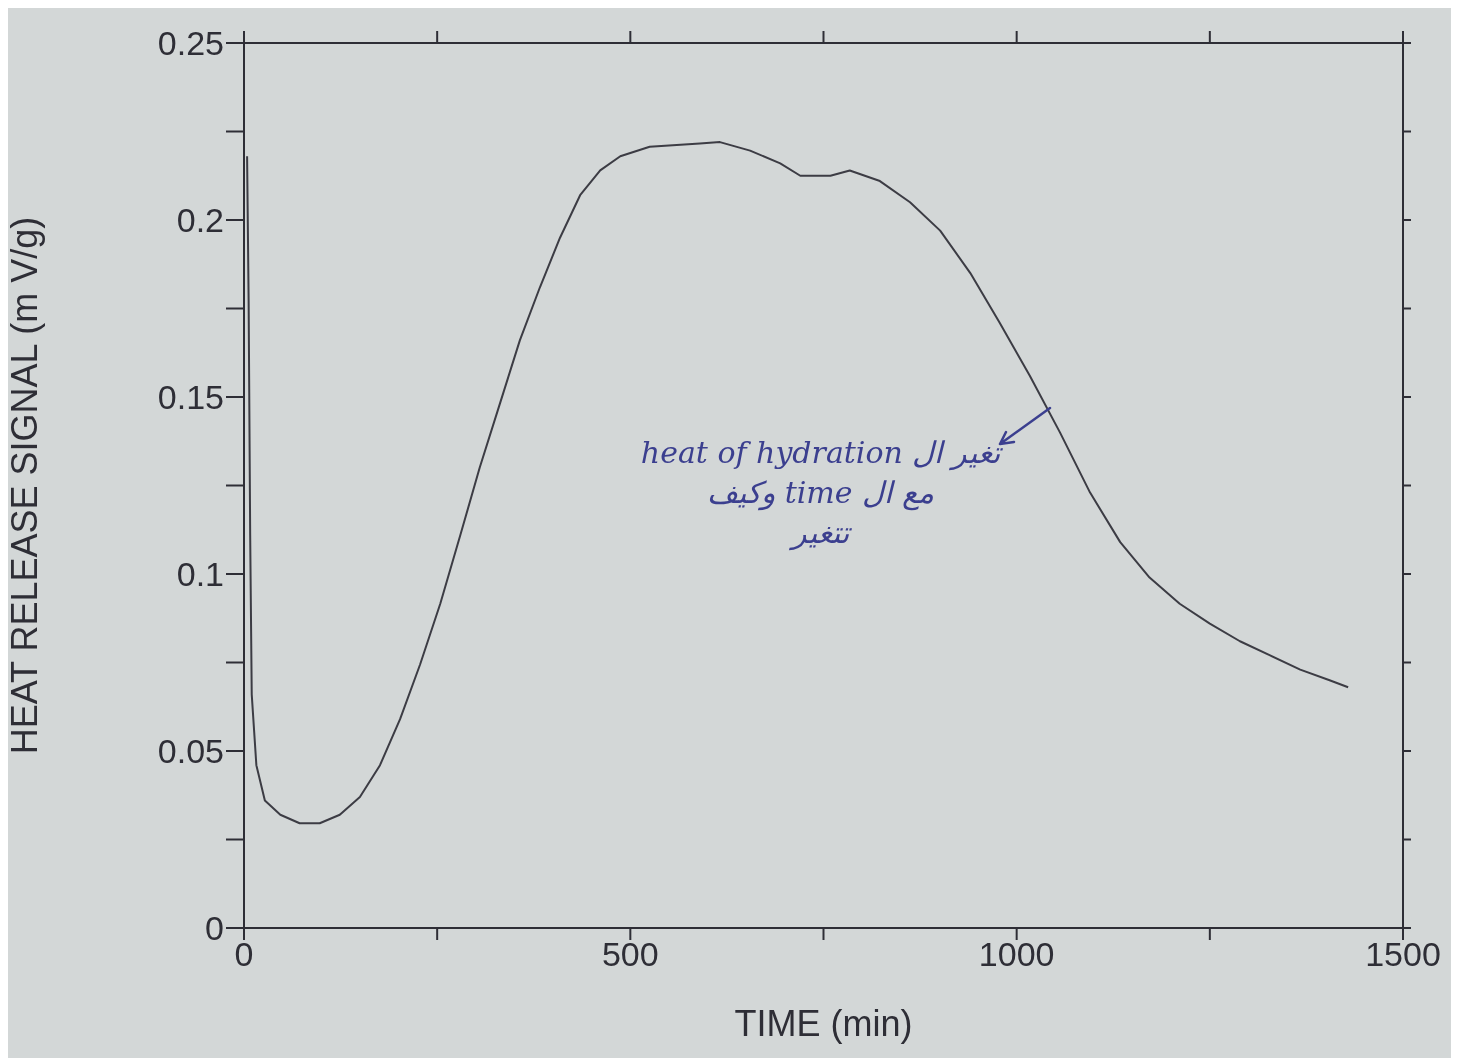  What do you see at coordinates (823, 1023) in the screenshot?
I see `x-axis-title: TIME (min)` at bounding box center [823, 1023].